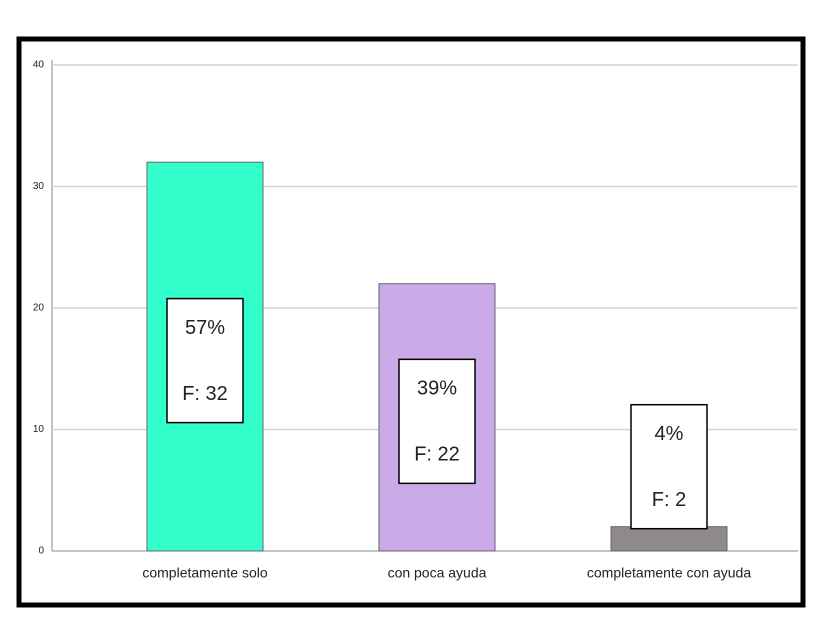 Image resolution: width=828 pixels, height=642 pixels. I want to click on value-label: F: 32, so click(205, 394).